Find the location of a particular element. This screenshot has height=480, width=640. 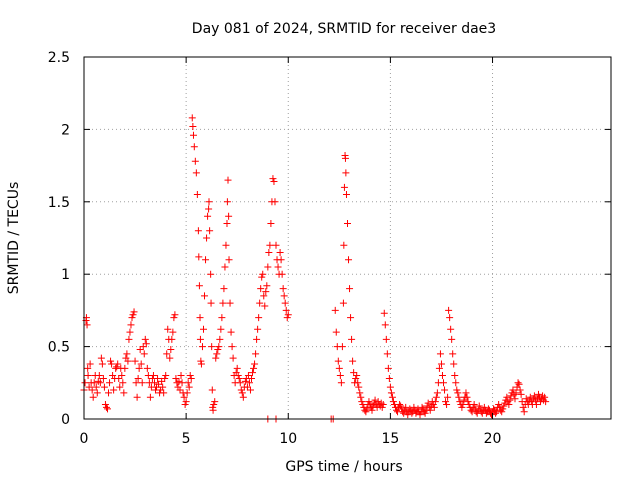

y-axis-label: SRMTID / TECUs is located at coordinates (14, 238).